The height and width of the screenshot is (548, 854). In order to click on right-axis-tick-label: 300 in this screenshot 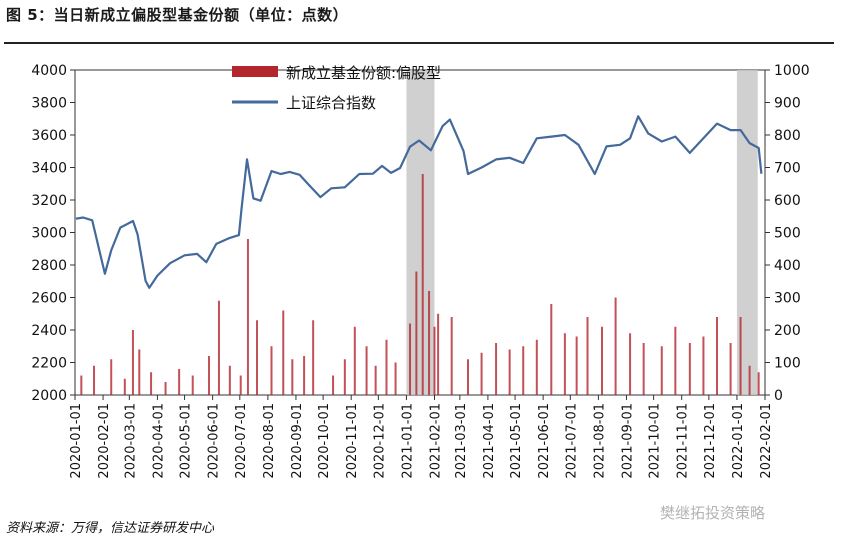, I will do `click(787, 299)`.